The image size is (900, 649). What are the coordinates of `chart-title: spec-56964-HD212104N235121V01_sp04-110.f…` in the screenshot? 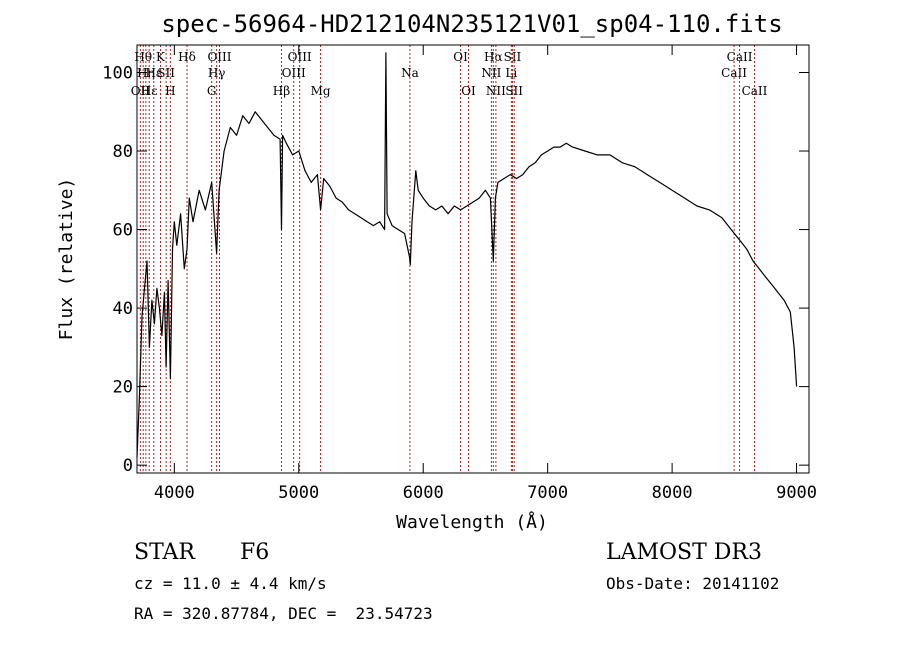 It's located at (471, 24).